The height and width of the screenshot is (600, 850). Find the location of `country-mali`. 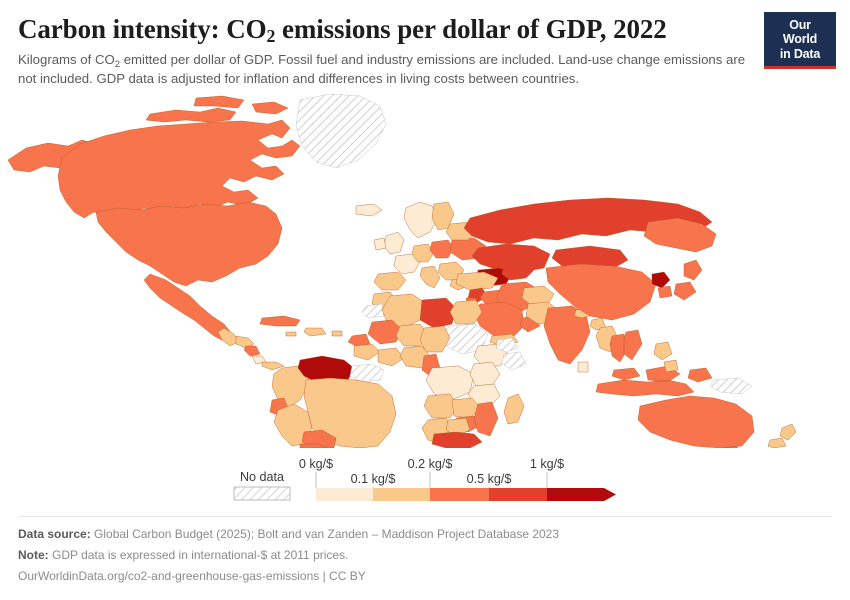

country-mali is located at coordinates (385, 332).